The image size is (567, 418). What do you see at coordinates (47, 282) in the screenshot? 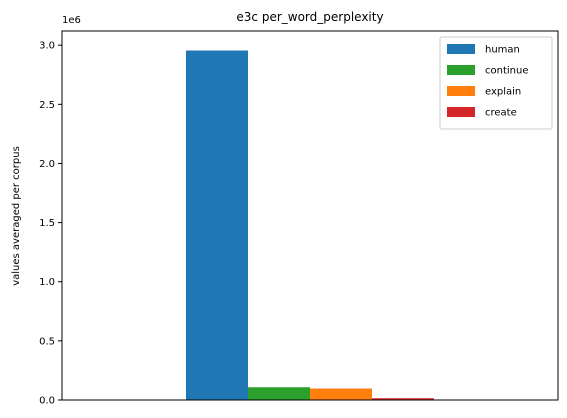
I see `y-tick-label: 1.0` at bounding box center [47, 282].